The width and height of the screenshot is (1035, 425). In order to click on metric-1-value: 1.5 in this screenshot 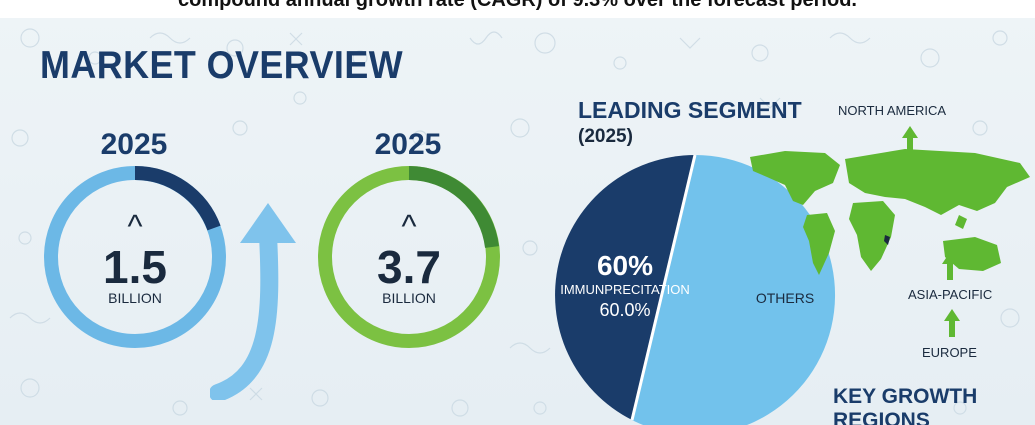, I will do `click(135, 267)`.